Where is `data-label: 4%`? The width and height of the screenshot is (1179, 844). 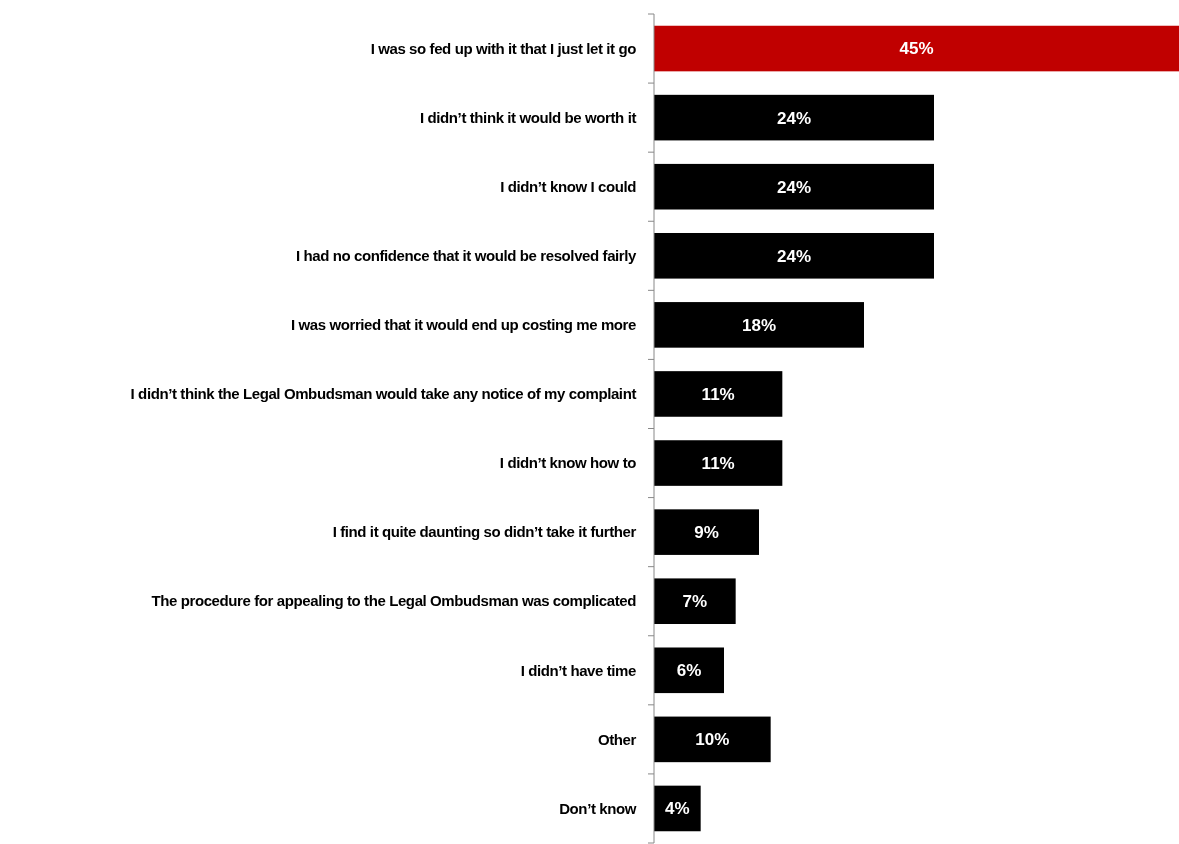 data-label: 4% is located at coordinates (677, 809).